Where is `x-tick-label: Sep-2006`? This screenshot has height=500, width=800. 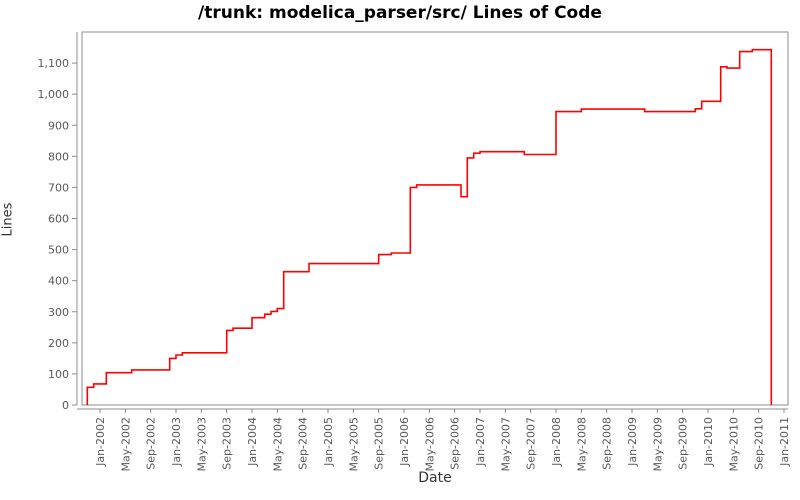
x-tick-label: Sep-2006 is located at coordinates (455, 443).